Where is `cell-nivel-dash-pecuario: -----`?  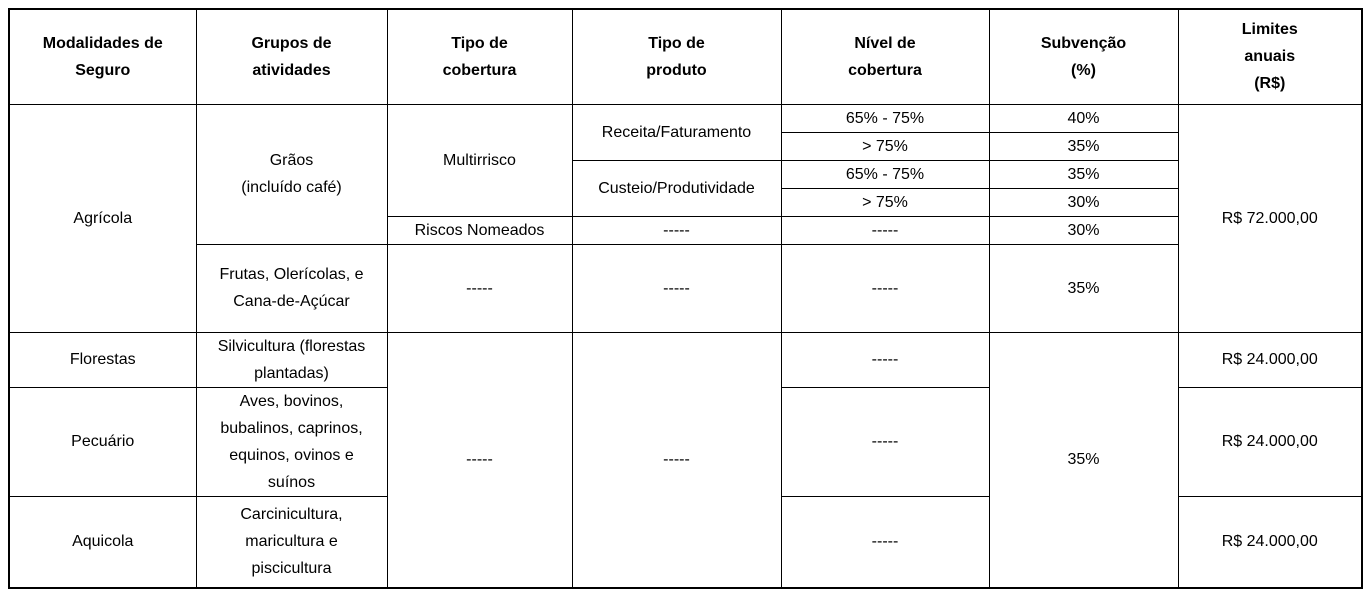
cell-nivel-dash-pecuario: ----- is located at coordinates (885, 441).